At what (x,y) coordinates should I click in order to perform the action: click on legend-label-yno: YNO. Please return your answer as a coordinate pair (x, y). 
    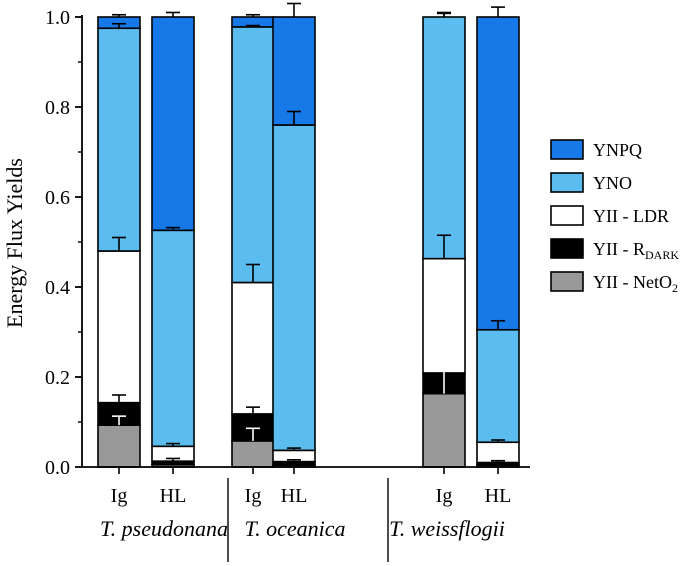
    Looking at the image, I should click on (612, 183).